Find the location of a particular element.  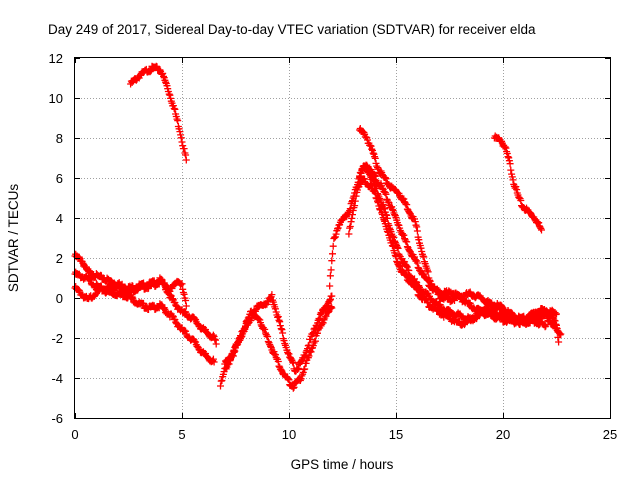

x-tick-label: 15 is located at coordinates (396, 434).